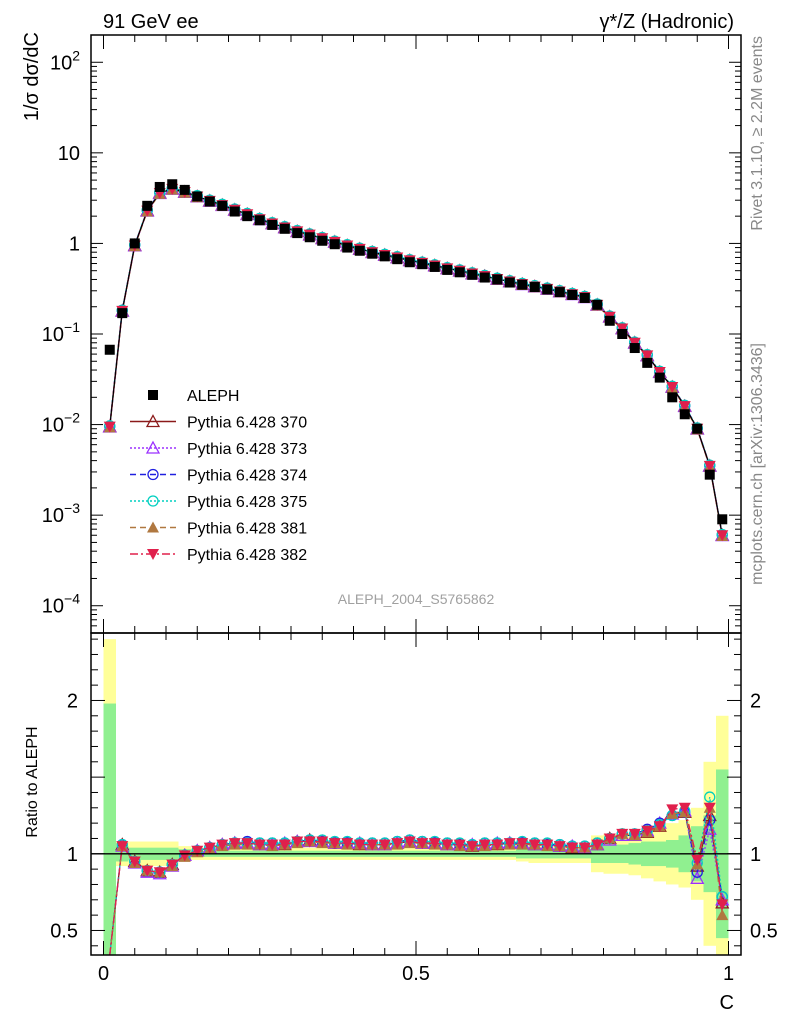  Describe the element at coordinates (728, 974) in the screenshot. I see `x-tick-label: 1` at that location.